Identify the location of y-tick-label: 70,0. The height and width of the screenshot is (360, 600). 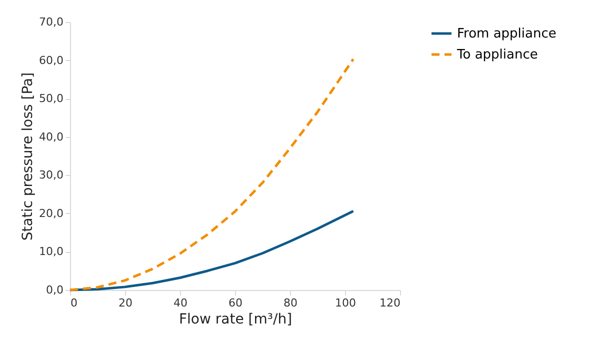
(51, 22).